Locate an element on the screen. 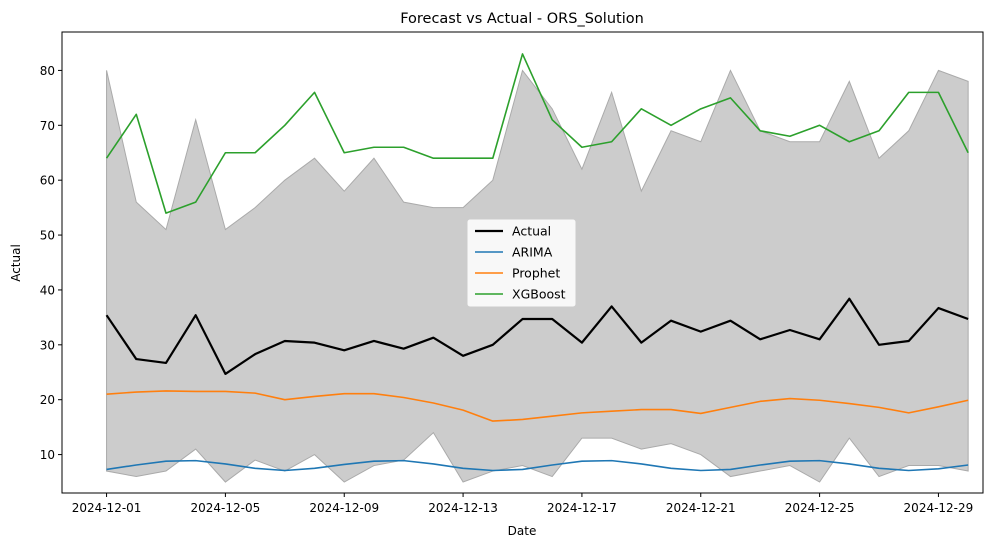  y-tick-label: 70 is located at coordinates (47, 126).